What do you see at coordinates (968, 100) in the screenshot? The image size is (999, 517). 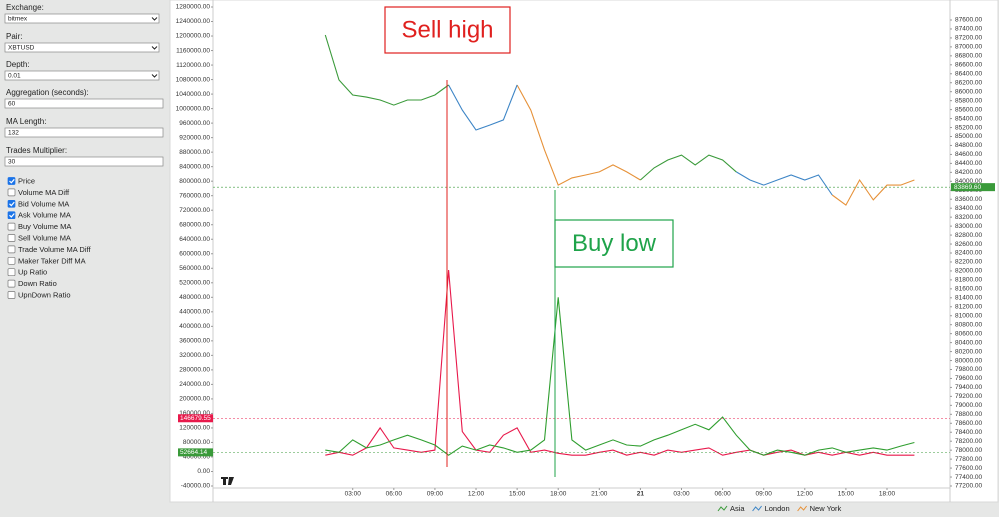 I see `y2-tick-label: 85800.00` at bounding box center [968, 100].